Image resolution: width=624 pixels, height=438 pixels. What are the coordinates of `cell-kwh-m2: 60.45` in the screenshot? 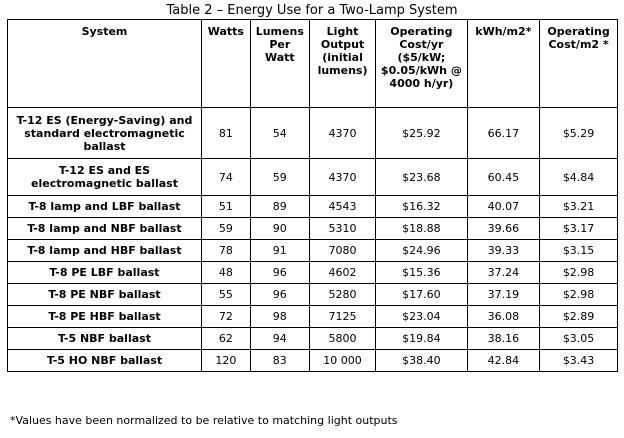 It's located at (503, 177).